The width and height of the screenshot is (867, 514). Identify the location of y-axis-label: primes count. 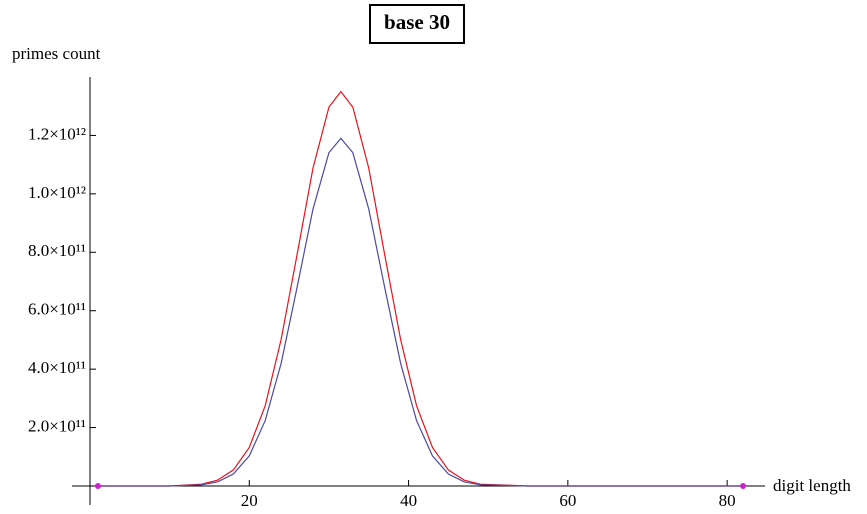
(56, 53).